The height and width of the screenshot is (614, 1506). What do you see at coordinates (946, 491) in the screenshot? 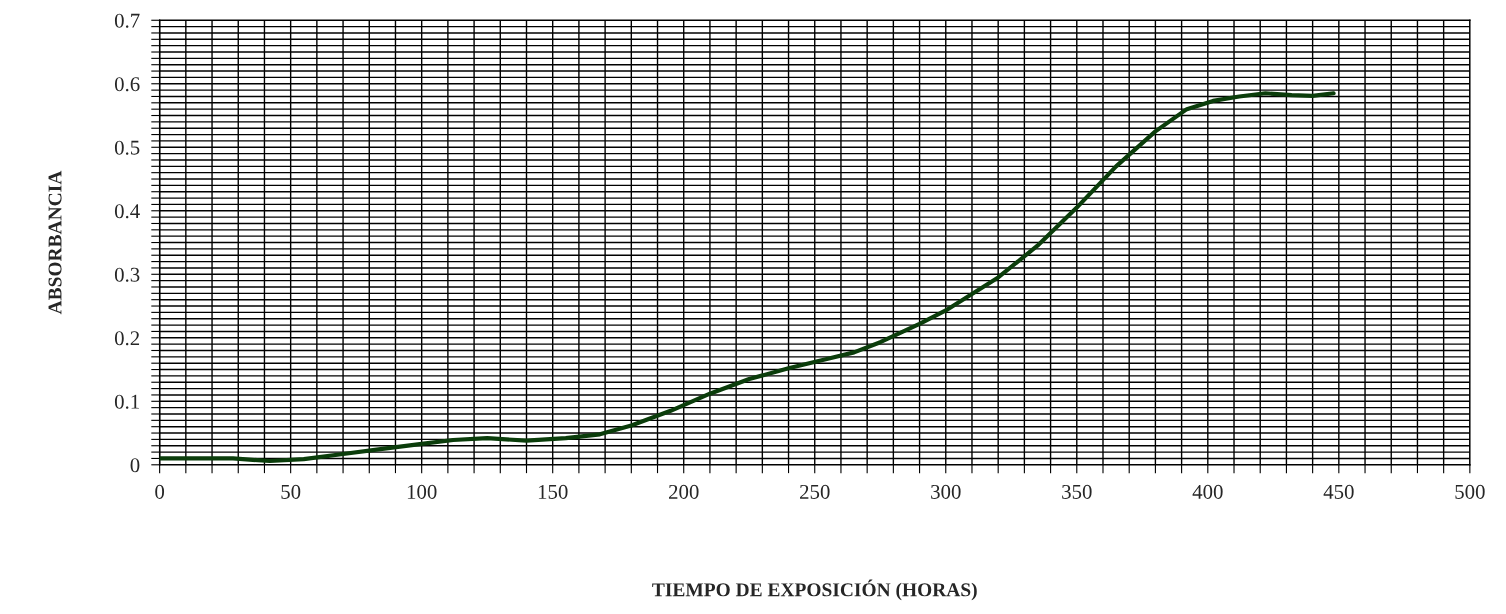
I see `x-tick-label: 300` at bounding box center [946, 491].